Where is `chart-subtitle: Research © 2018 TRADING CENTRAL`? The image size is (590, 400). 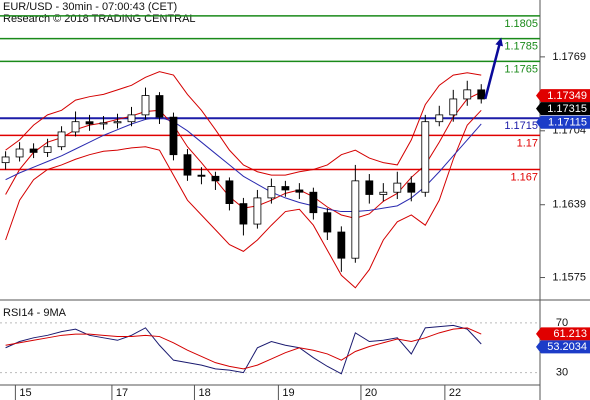
chart-subtitle: Research © 2018 TRADING CENTRAL is located at coordinates (99, 19).